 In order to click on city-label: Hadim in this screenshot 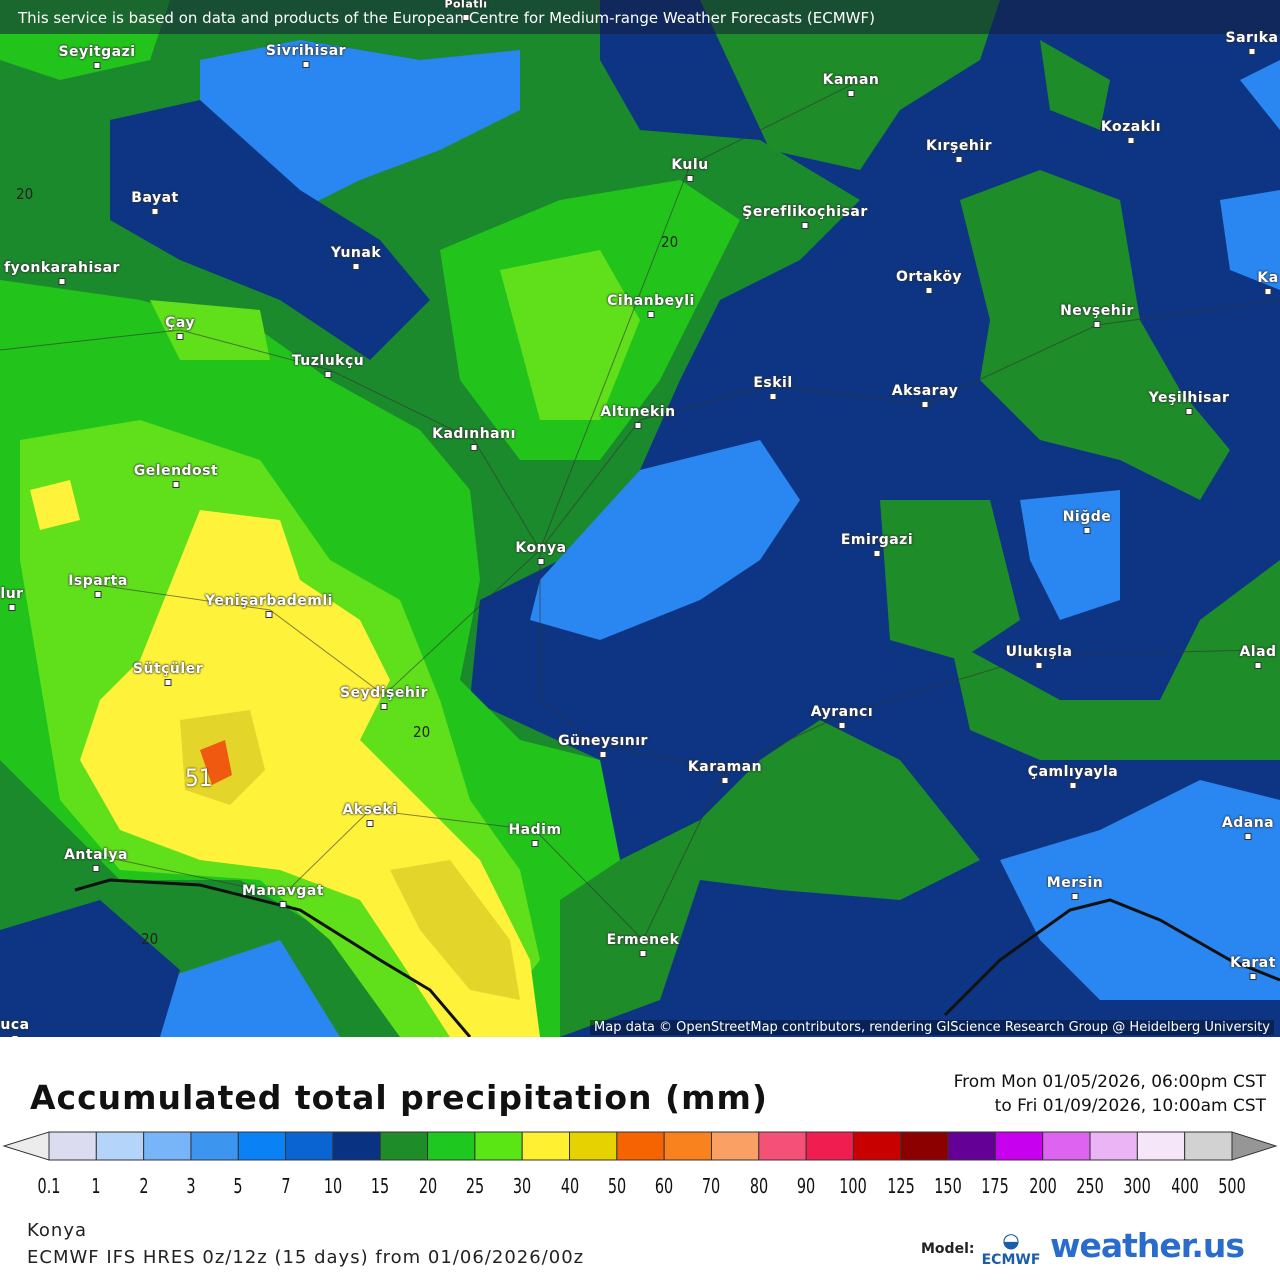, I will do `click(535, 830)`.